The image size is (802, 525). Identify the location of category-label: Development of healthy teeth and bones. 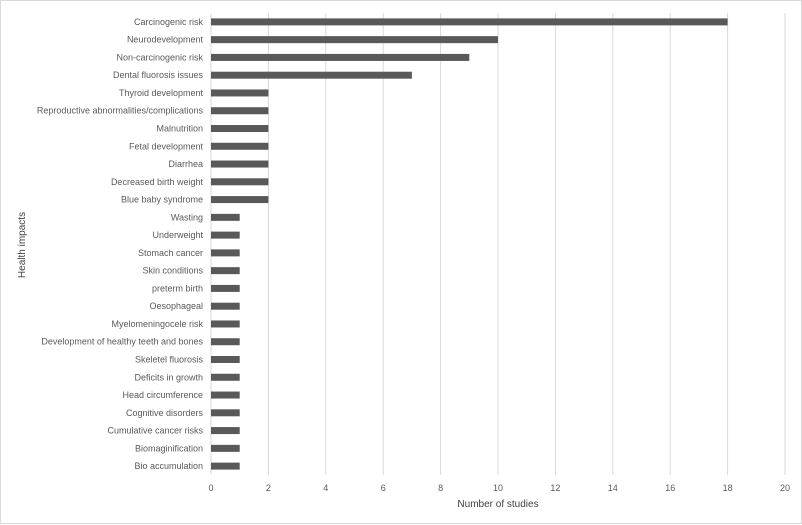
(122, 342).